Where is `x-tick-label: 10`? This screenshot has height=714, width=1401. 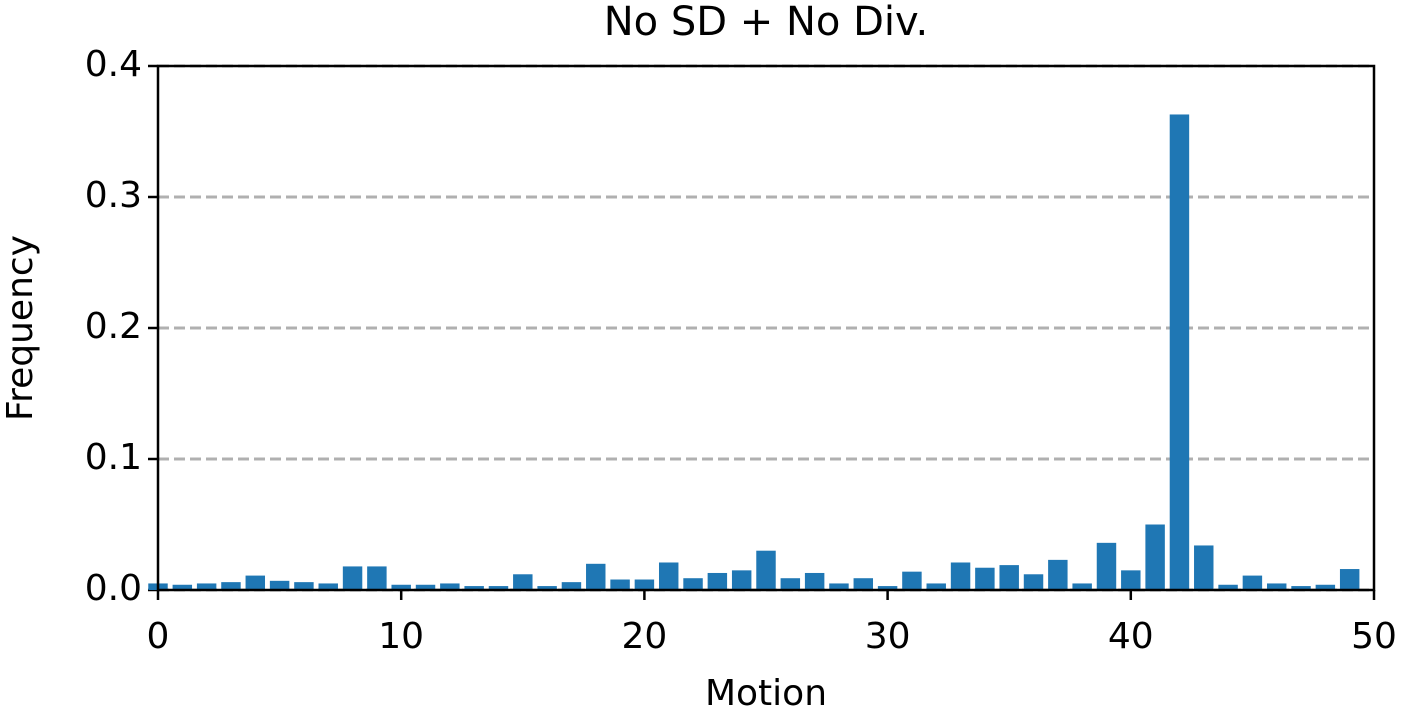 x-tick-label: 10 is located at coordinates (401, 636).